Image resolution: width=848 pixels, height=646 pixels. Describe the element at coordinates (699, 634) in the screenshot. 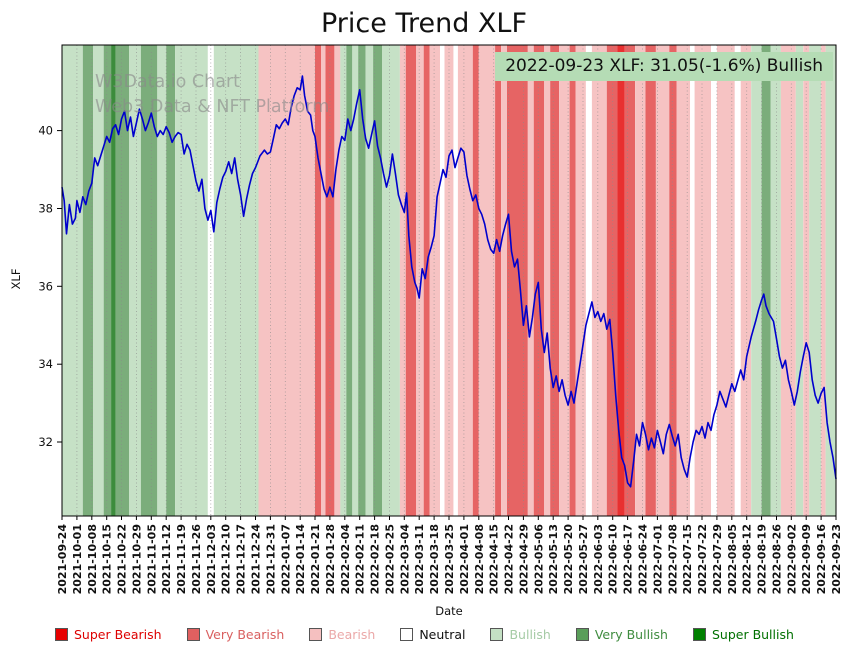

I see `super-bullish-swatch` at that location.